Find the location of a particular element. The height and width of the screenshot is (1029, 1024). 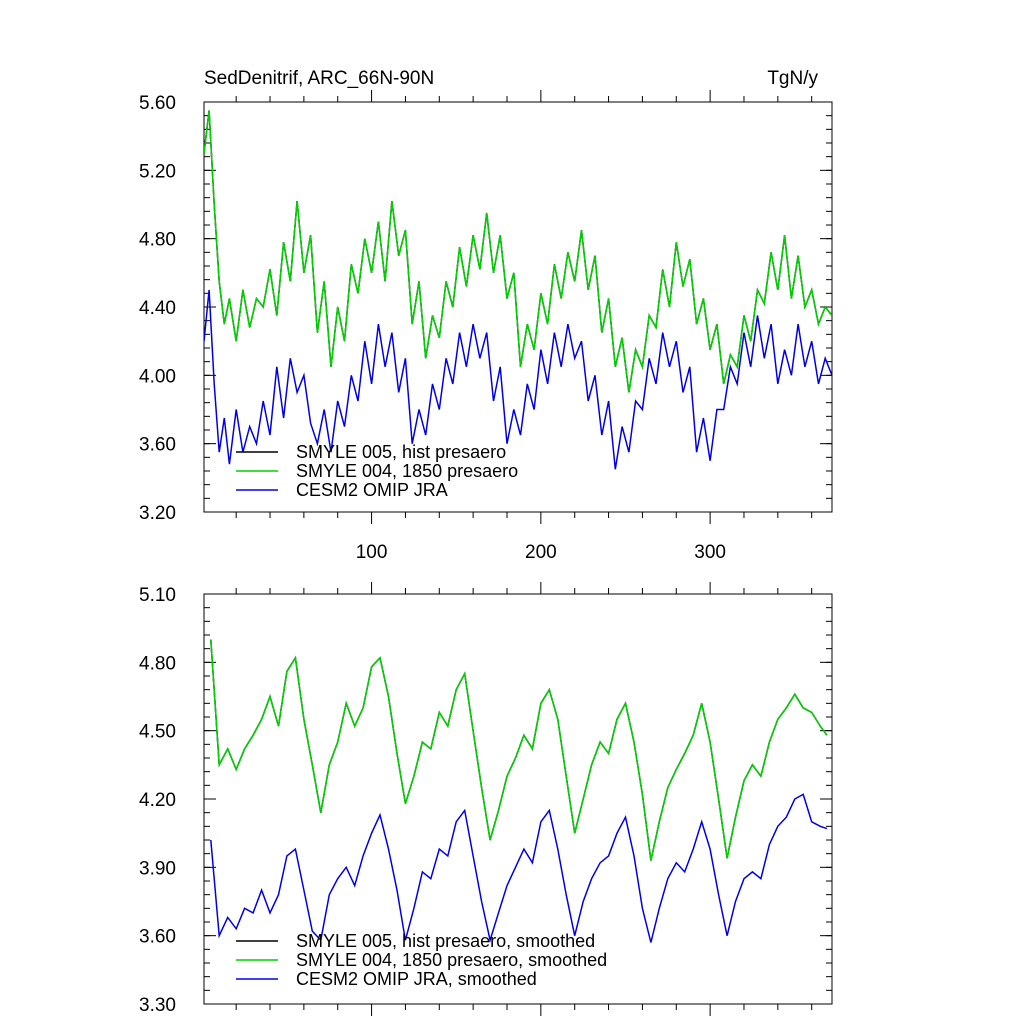

x-tick-label: 300 is located at coordinates (710, 552).